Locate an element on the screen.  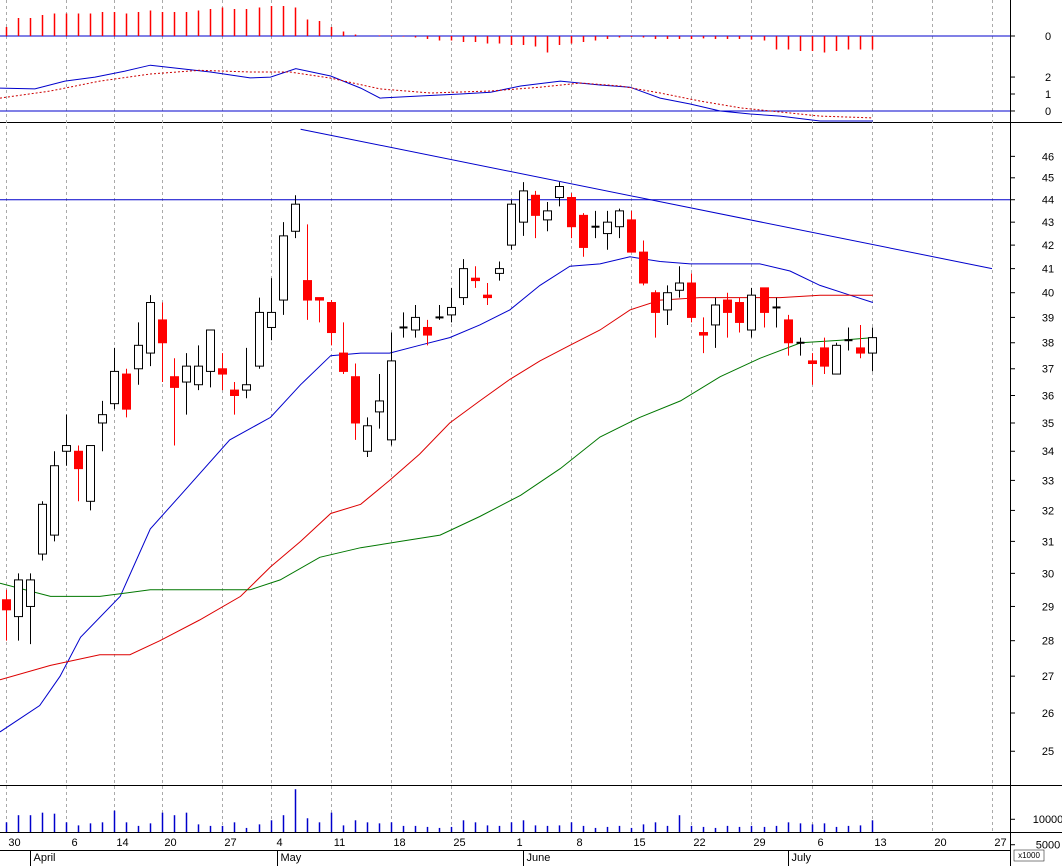
unit-box is located at coordinates (1029, 855).